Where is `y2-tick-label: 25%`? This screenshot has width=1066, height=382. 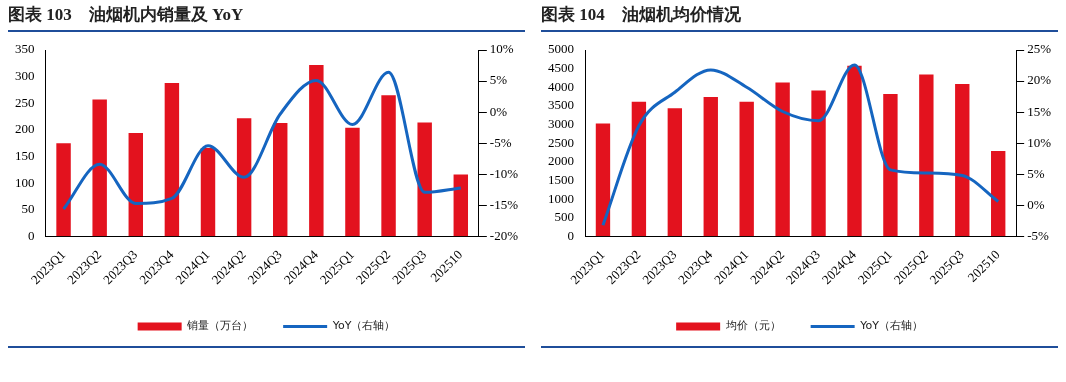 y2-tick-label: 25% is located at coordinates (1039, 49).